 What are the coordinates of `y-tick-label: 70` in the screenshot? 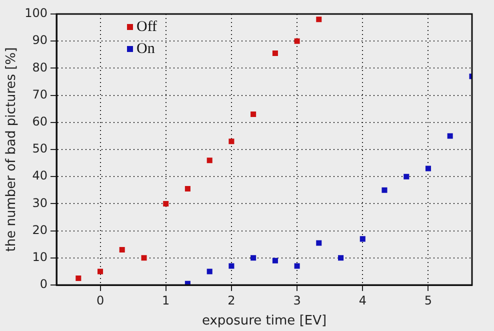 It's located at (40, 94).